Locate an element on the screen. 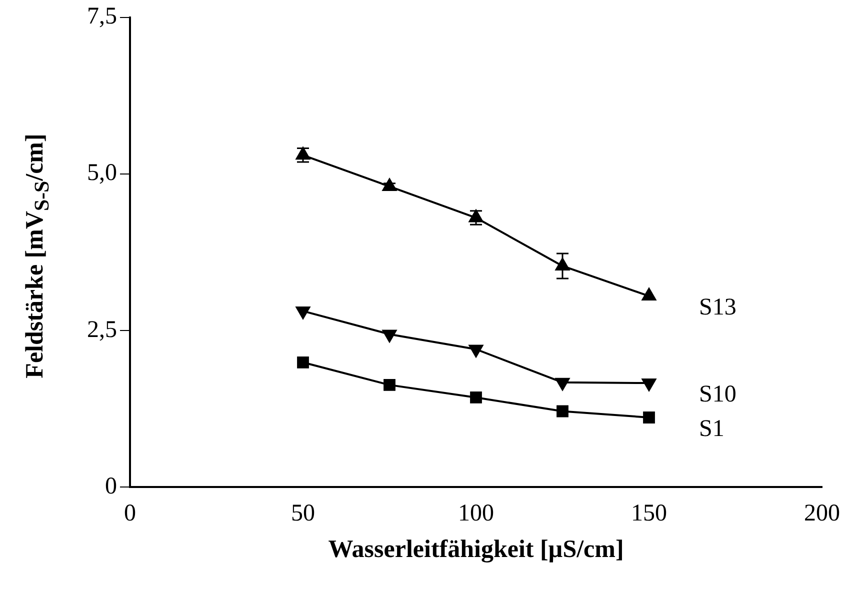 The height and width of the screenshot is (592, 852). y-tick-label: 7,5 is located at coordinates (102, 17).